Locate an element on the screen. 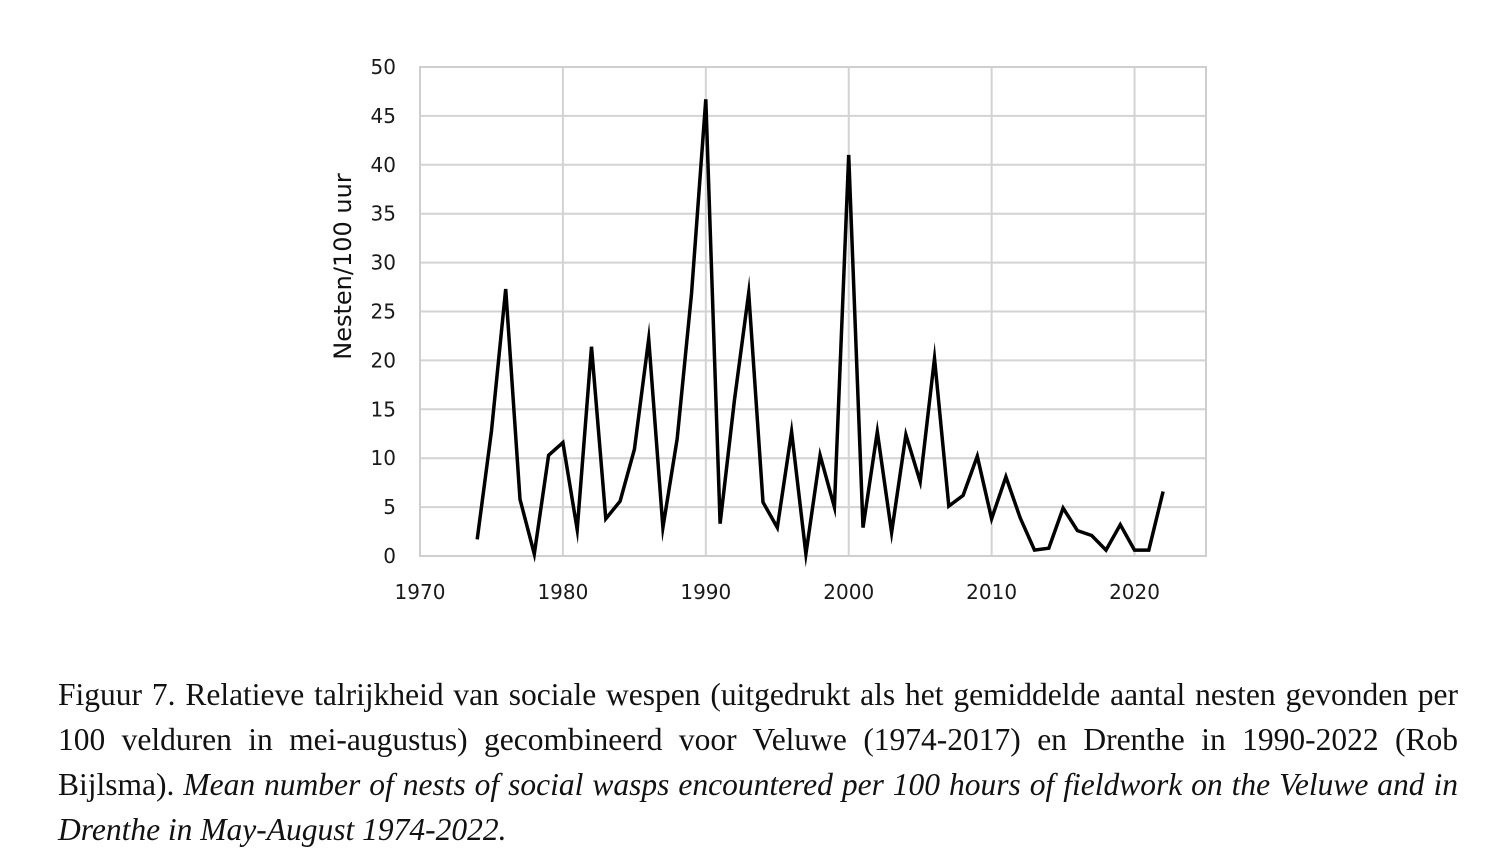  y-tick-label: 15 is located at coordinates (383, 409).